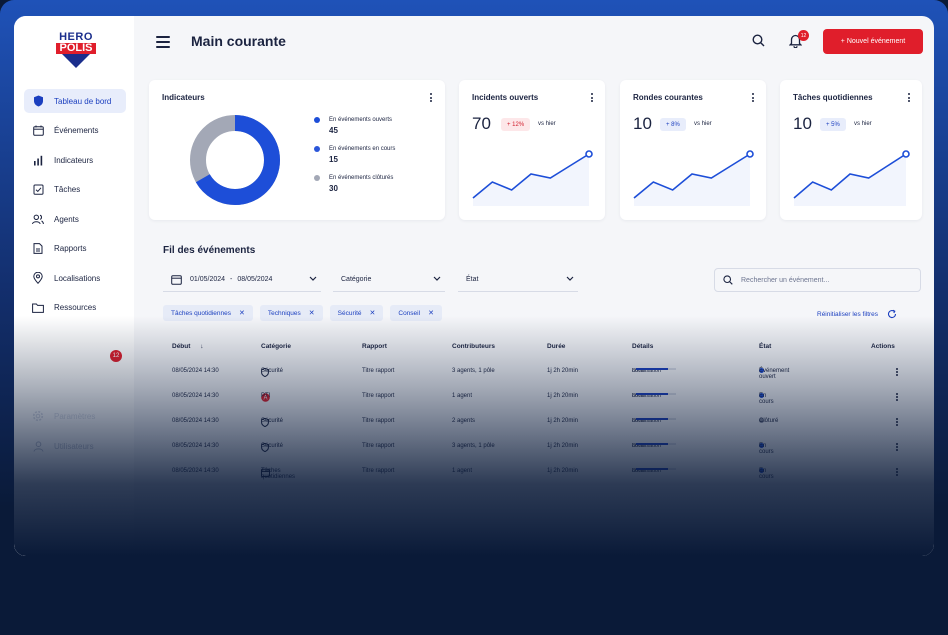 The image size is (948, 635). Describe the element at coordinates (278, 474) in the screenshot. I see `category-label: Tâches quotidiennes` at that location.